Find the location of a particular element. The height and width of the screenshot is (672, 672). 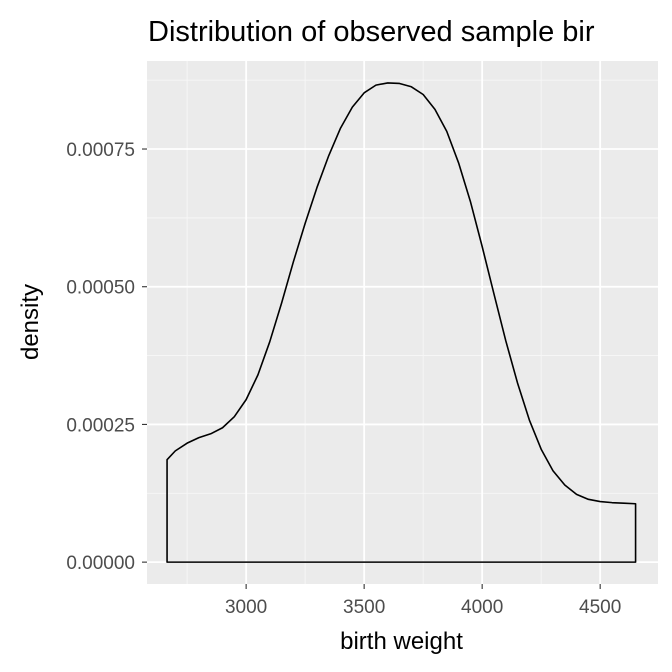

x-tick-label: 4500 is located at coordinates (600, 607).